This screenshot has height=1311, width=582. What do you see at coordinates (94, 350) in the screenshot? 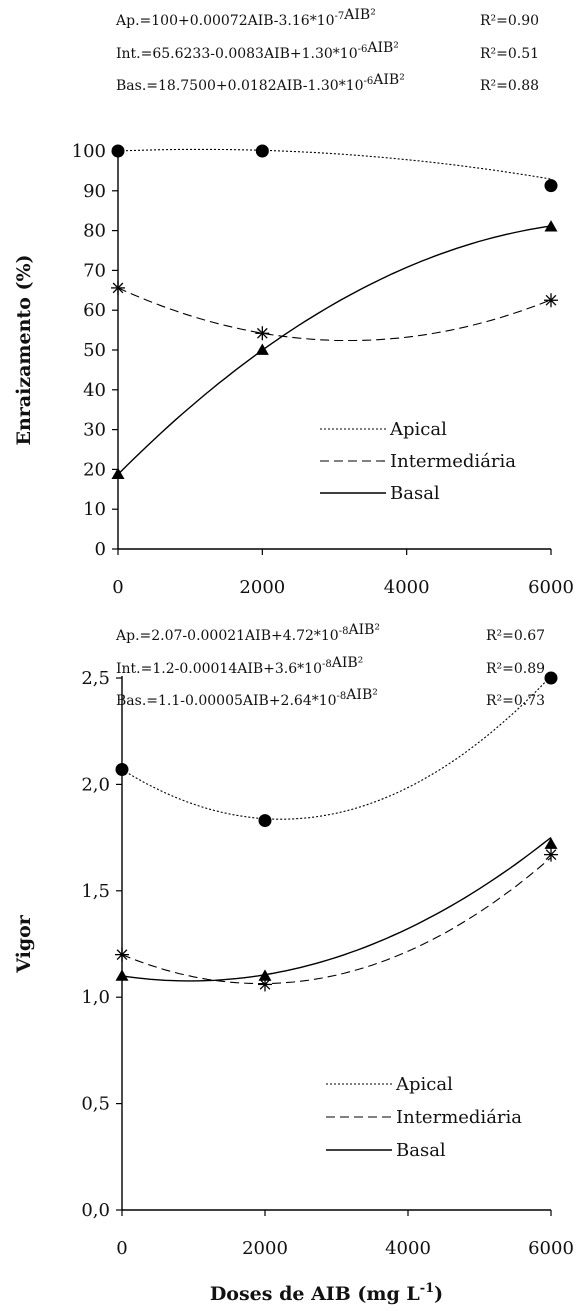
I see `y-tick-label: 50` at bounding box center [94, 350].